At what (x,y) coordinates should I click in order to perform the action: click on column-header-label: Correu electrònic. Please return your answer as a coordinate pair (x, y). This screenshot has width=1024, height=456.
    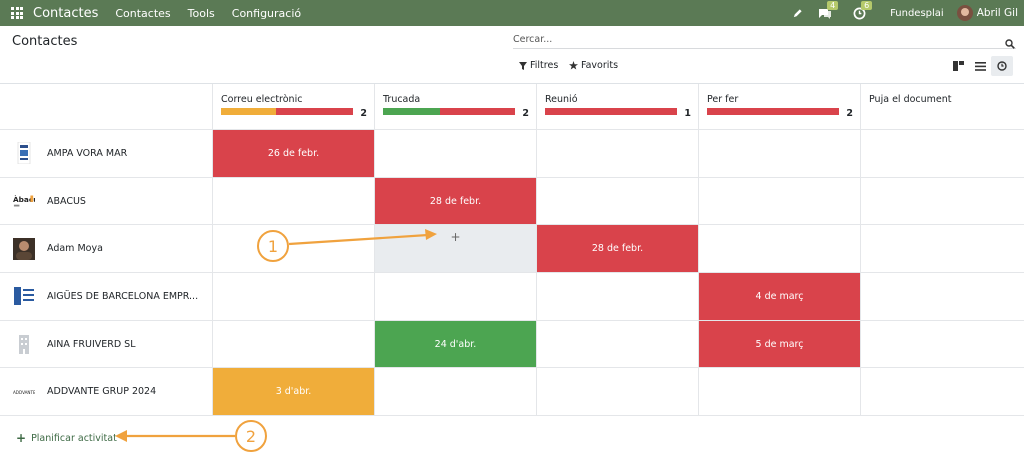
    Looking at the image, I should click on (262, 99).